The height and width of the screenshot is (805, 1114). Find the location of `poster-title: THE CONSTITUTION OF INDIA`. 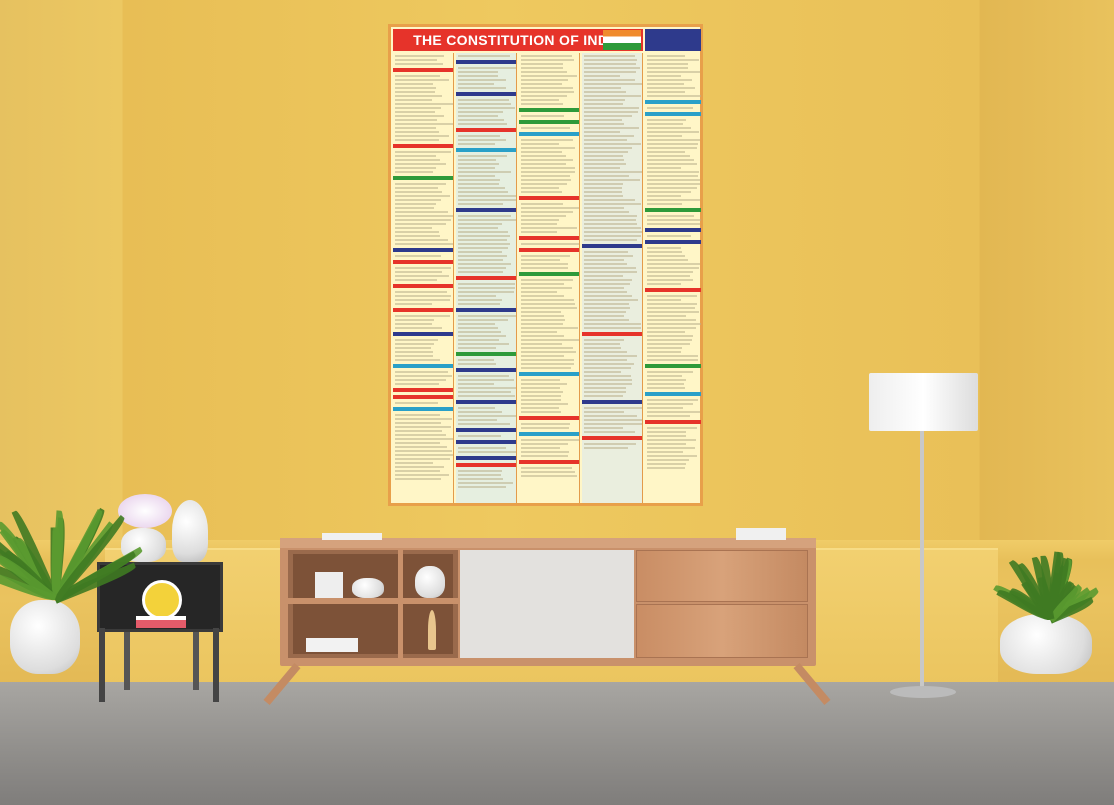

poster-title: THE CONSTITUTION OF INDIA is located at coordinates (518, 40).